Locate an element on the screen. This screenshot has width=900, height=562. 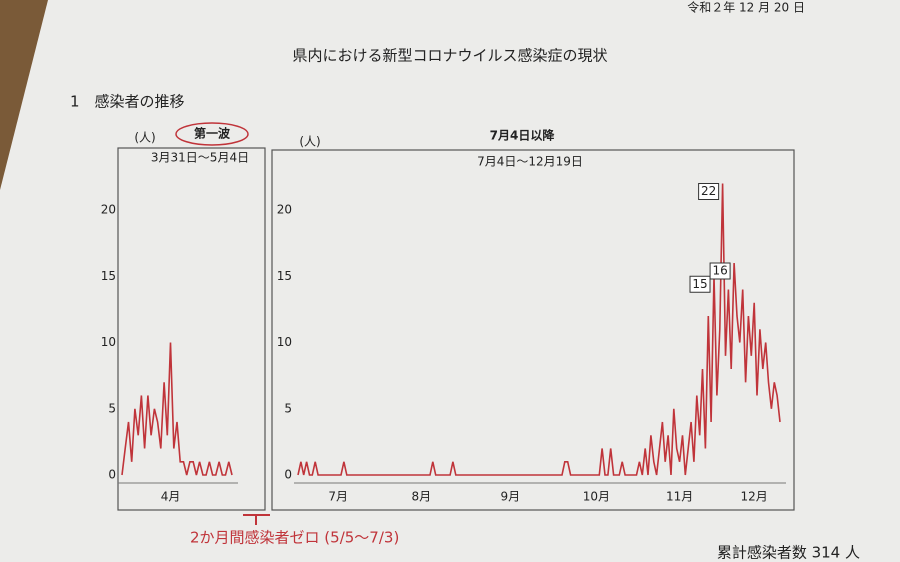
x-tick-label: 11月 is located at coordinates (679, 497).